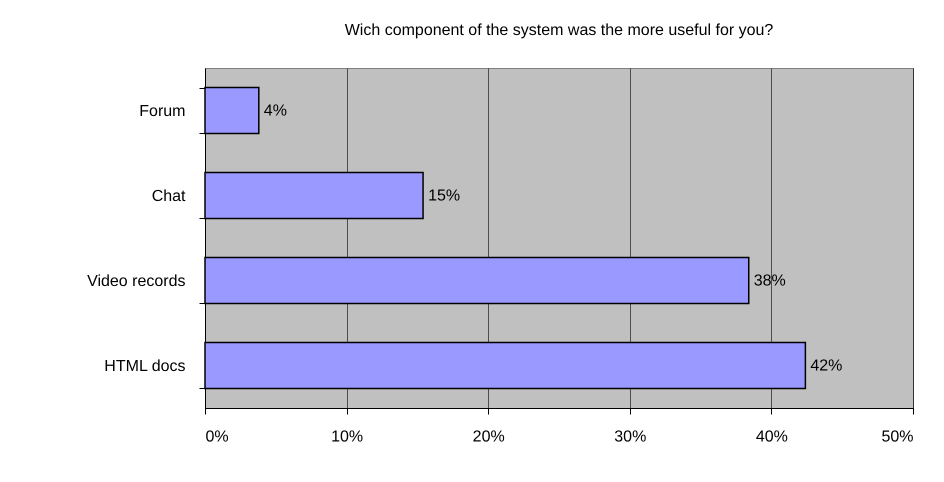 This screenshot has width=944, height=482. What do you see at coordinates (559, 30) in the screenshot?
I see `chart-title: Wich component of the system was the more useful for you?` at bounding box center [559, 30].